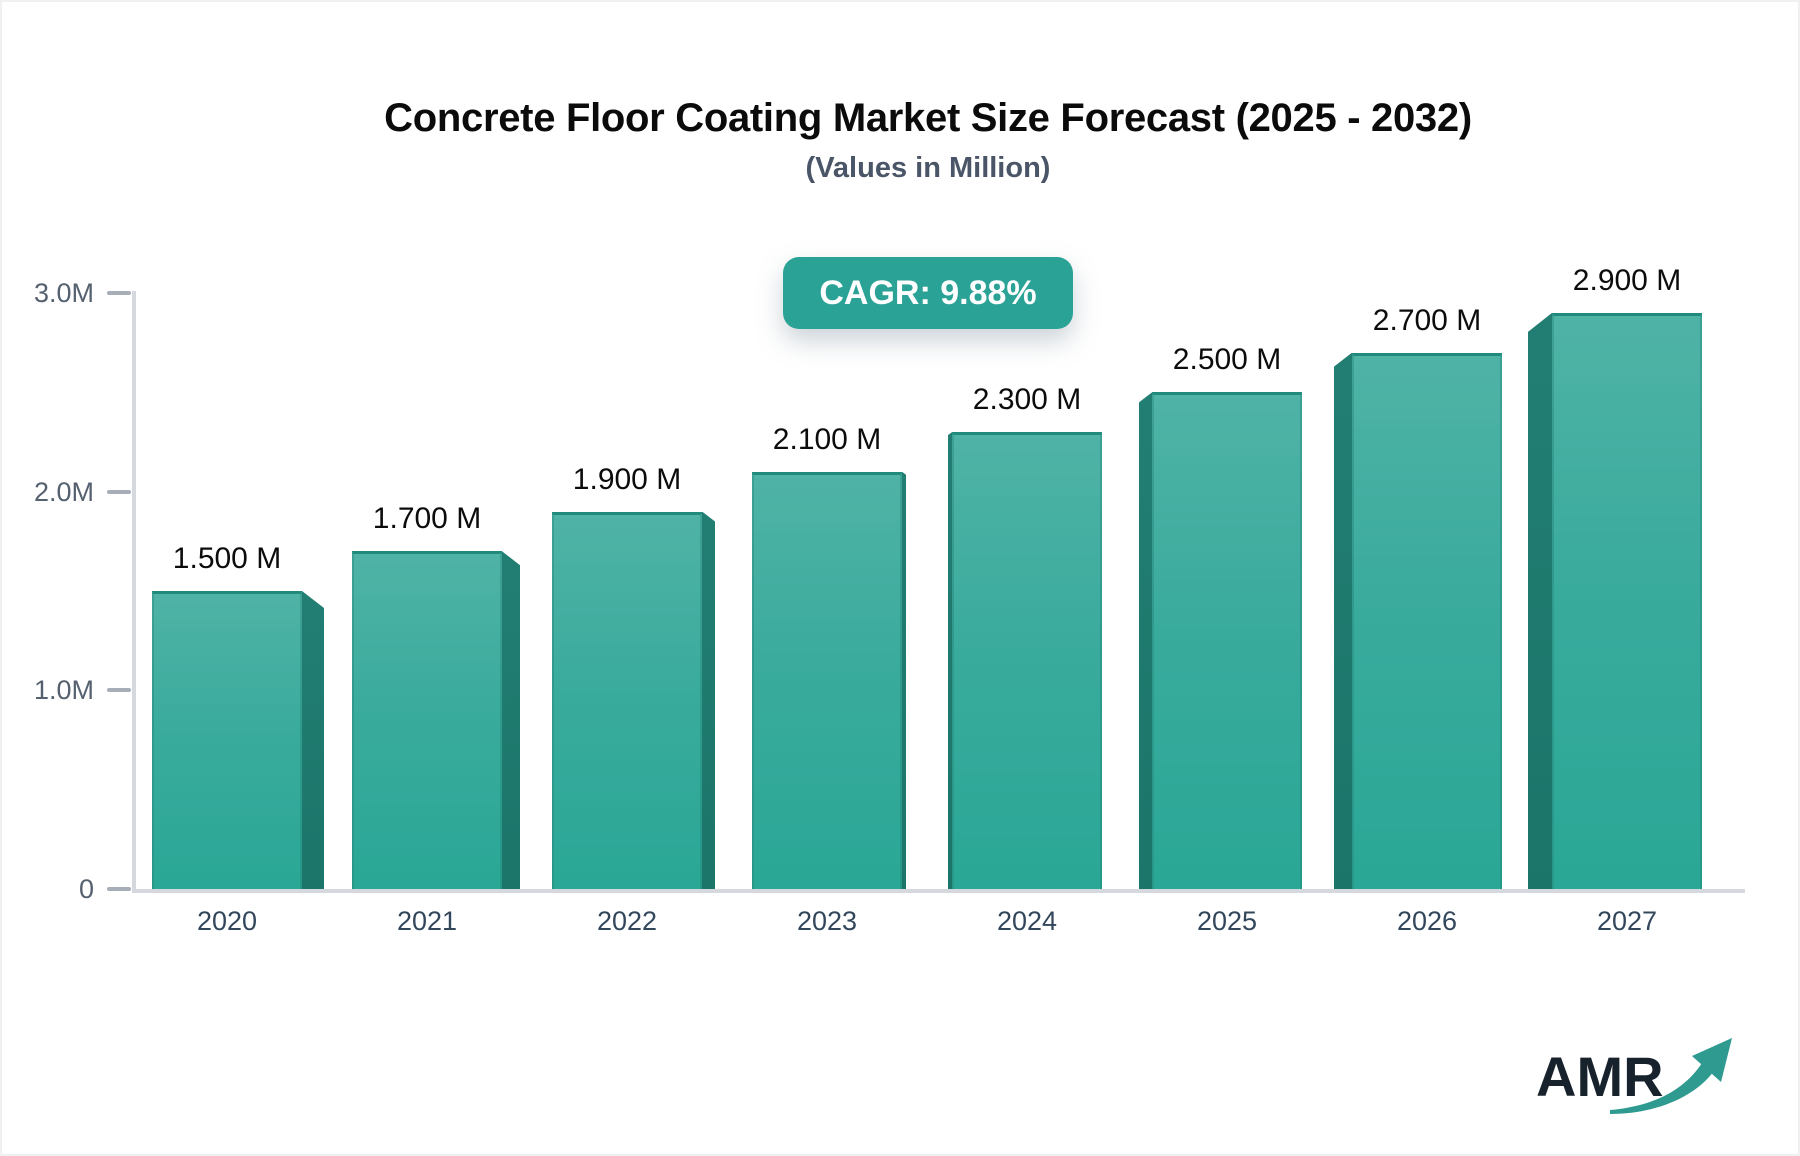  What do you see at coordinates (1227, 360) in the screenshot?
I see `bar-value-label: 2.500 M` at bounding box center [1227, 360].